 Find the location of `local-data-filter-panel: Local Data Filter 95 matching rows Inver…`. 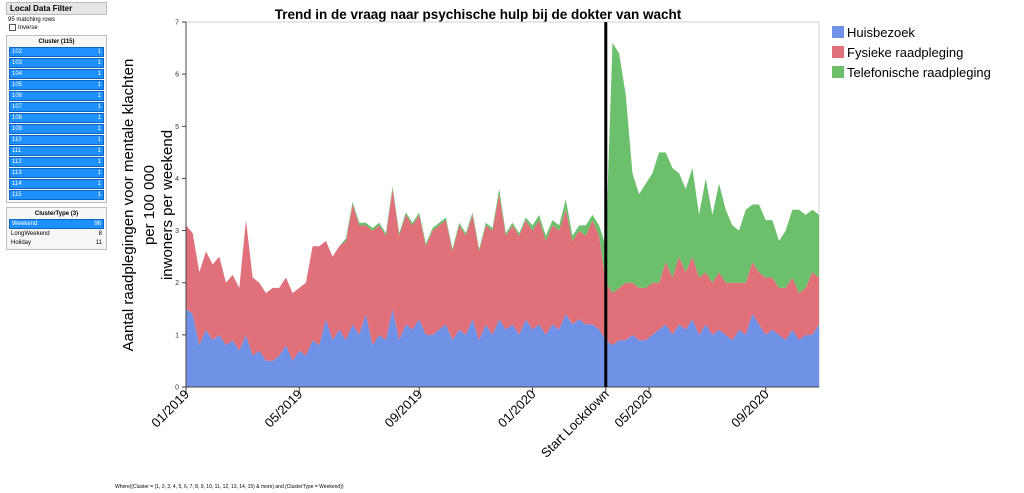

local-data-filter-panel: Local Data Filter 95 matching rows Inver… is located at coordinates (56, 126).